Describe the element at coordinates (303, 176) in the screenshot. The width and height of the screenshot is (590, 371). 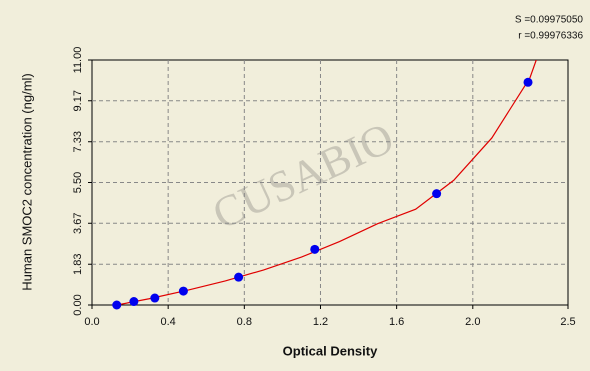
I see `watermark: CUSABIO` at that location.